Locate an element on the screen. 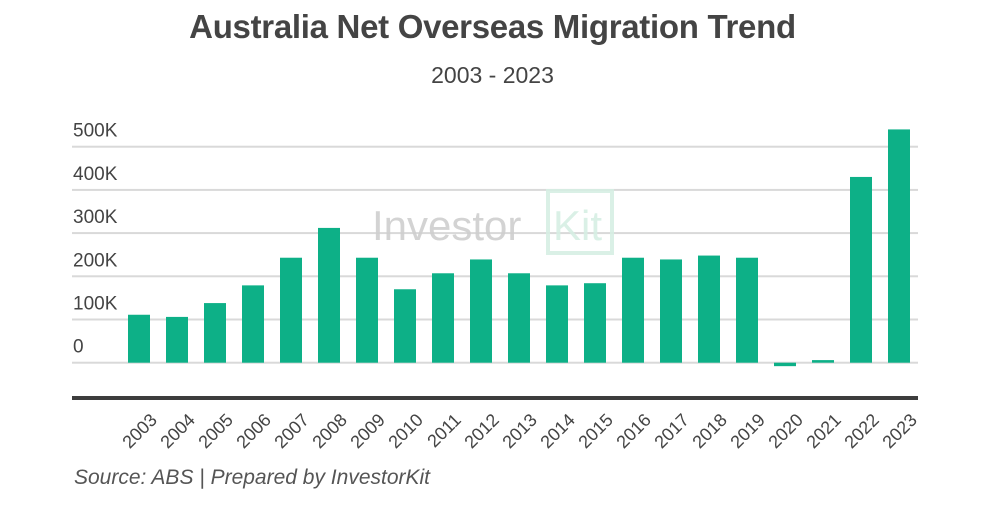 The height and width of the screenshot is (515, 1005). x-tick-label: 2023 is located at coordinates (899, 431).